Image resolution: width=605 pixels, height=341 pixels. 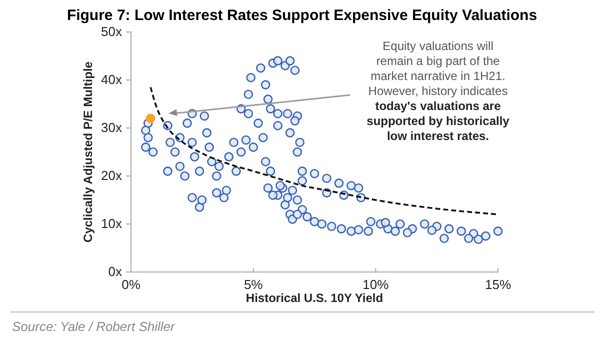 What do you see at coordinates (94, 326) in the screenshot?
I see `source-note: Source: Yale / Robert Shiller` at bounding box center [94, 326].